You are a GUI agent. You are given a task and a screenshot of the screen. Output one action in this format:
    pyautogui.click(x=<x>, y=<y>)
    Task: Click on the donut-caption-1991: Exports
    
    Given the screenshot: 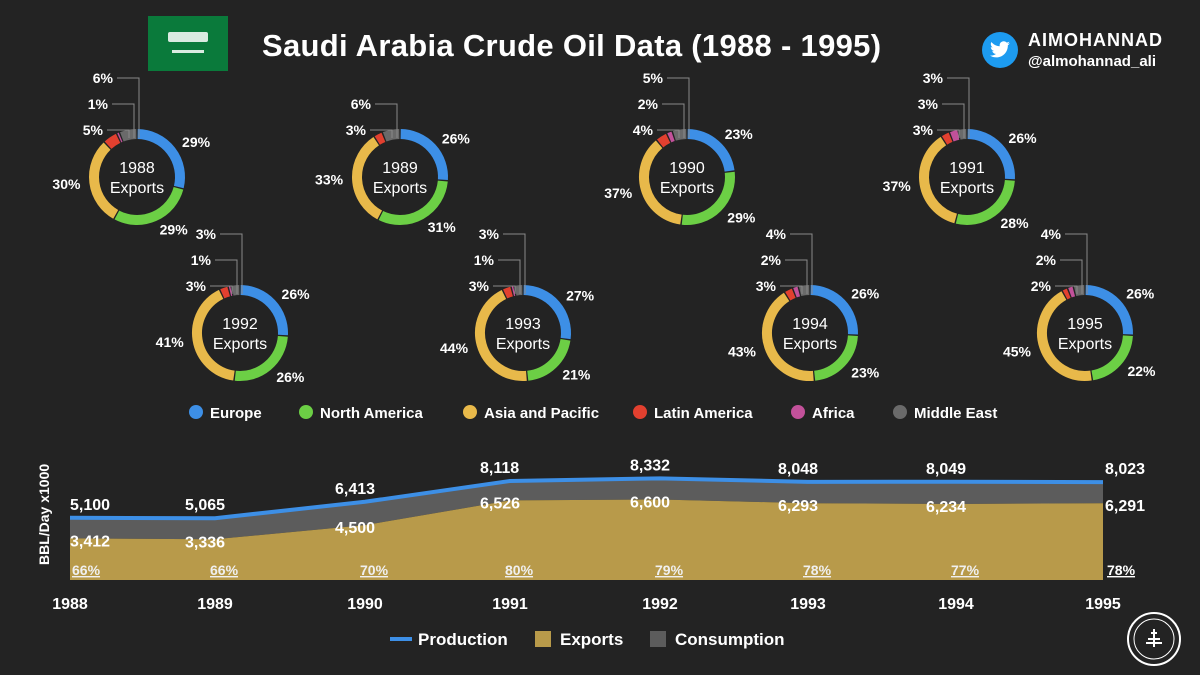 What is the action you would take?
    pyautogui.click(x=967, y=188)
    